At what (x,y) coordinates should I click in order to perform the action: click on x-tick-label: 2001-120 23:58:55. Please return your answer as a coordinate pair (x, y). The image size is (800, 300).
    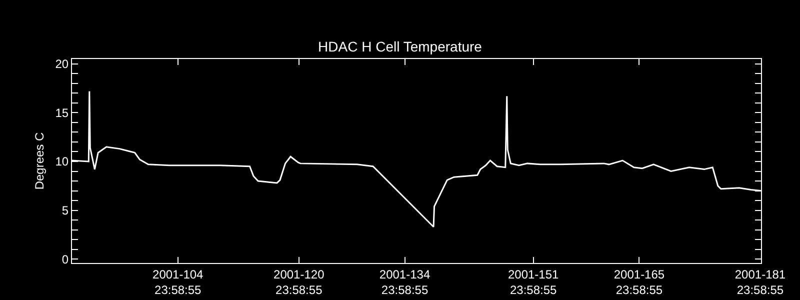
    Looking at the image, I should click on (299, 282).